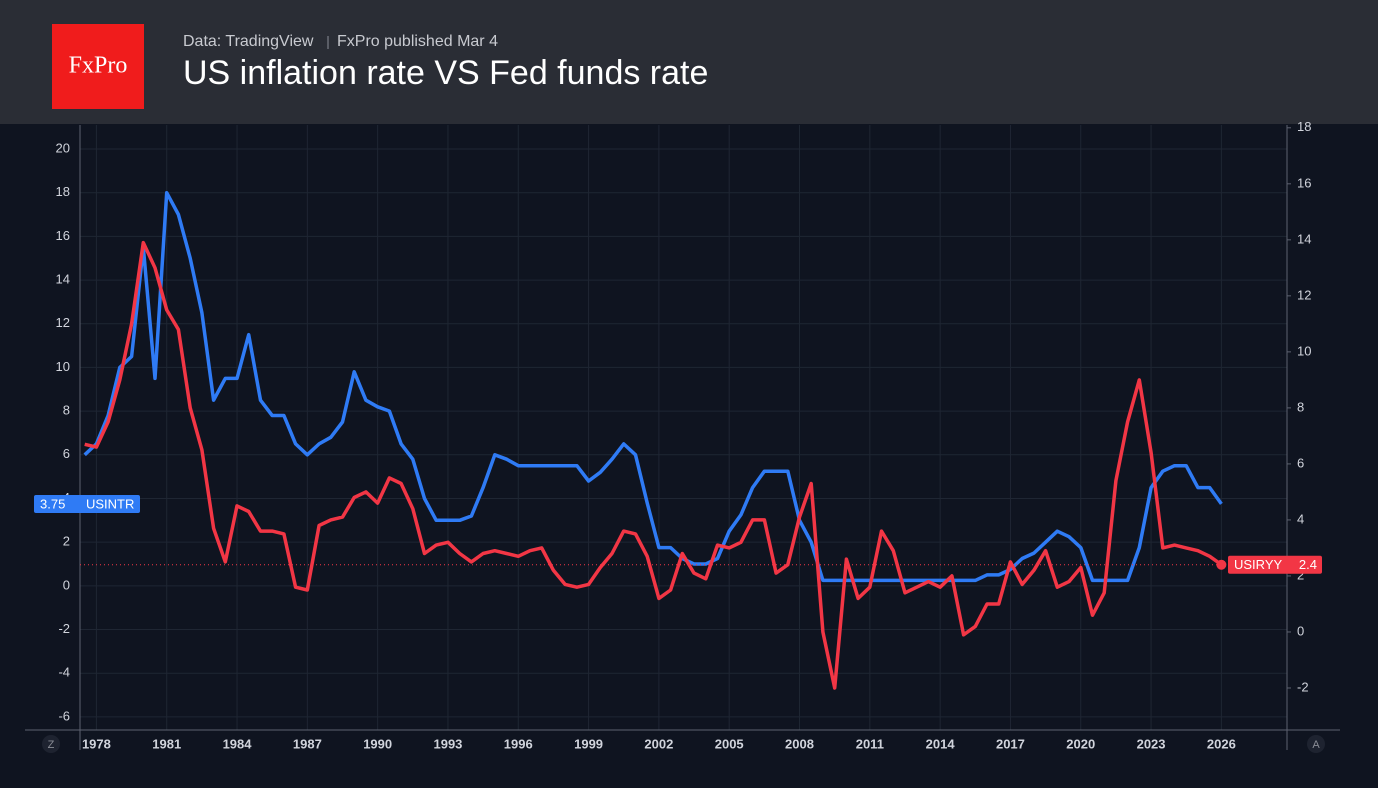  I want to click on y-tick-label: -6, so click(64, 715).